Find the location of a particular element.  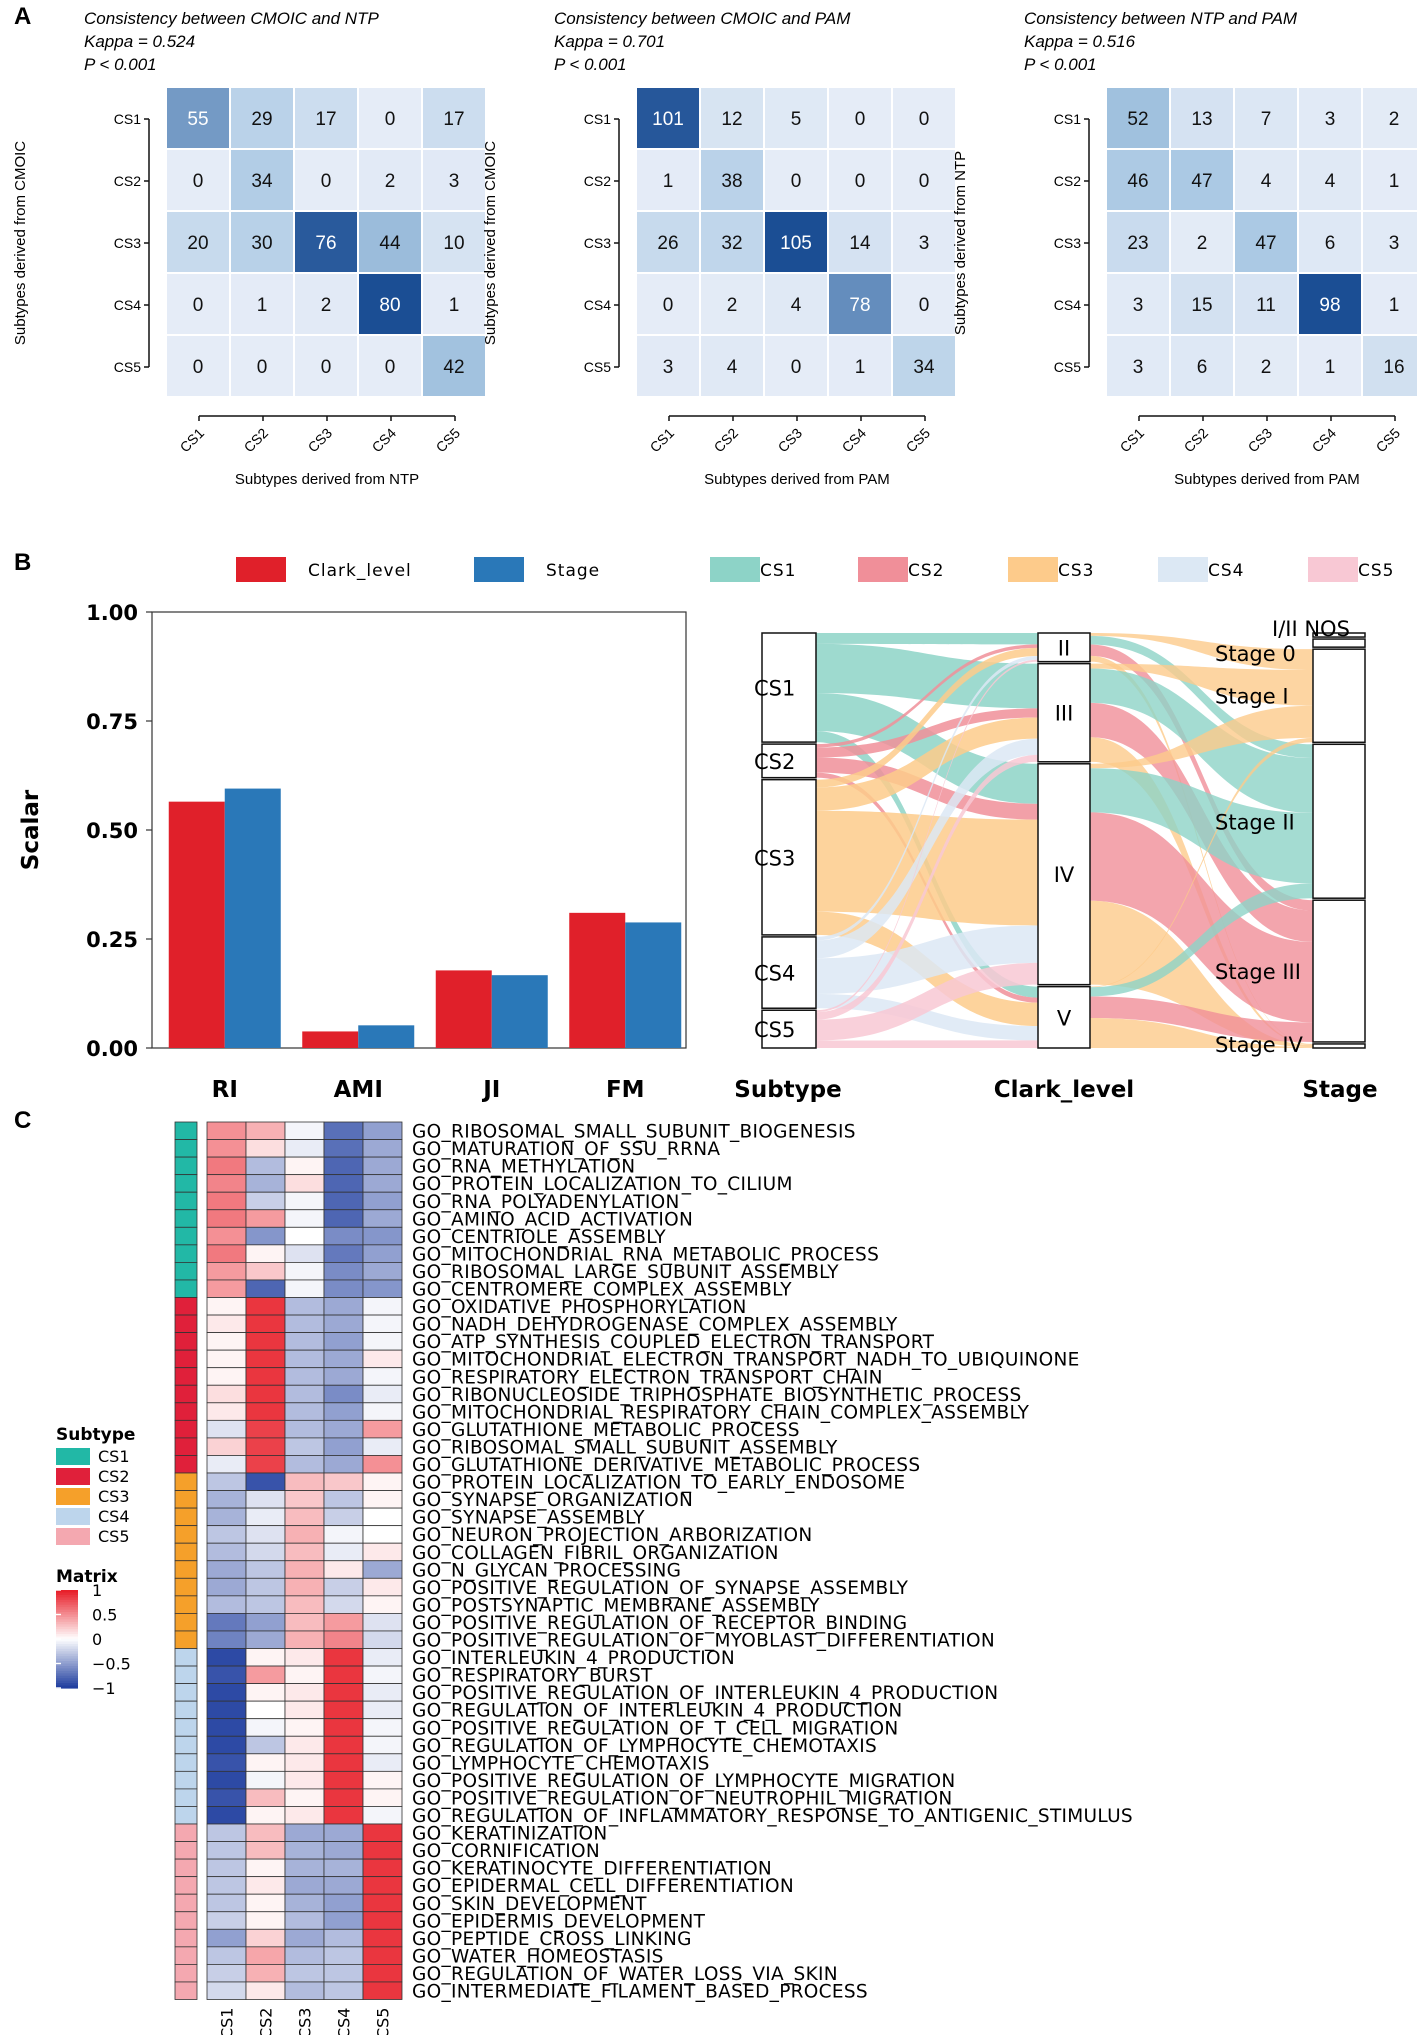

x-tick-label: CS1 is located at coordinates (192, 440).